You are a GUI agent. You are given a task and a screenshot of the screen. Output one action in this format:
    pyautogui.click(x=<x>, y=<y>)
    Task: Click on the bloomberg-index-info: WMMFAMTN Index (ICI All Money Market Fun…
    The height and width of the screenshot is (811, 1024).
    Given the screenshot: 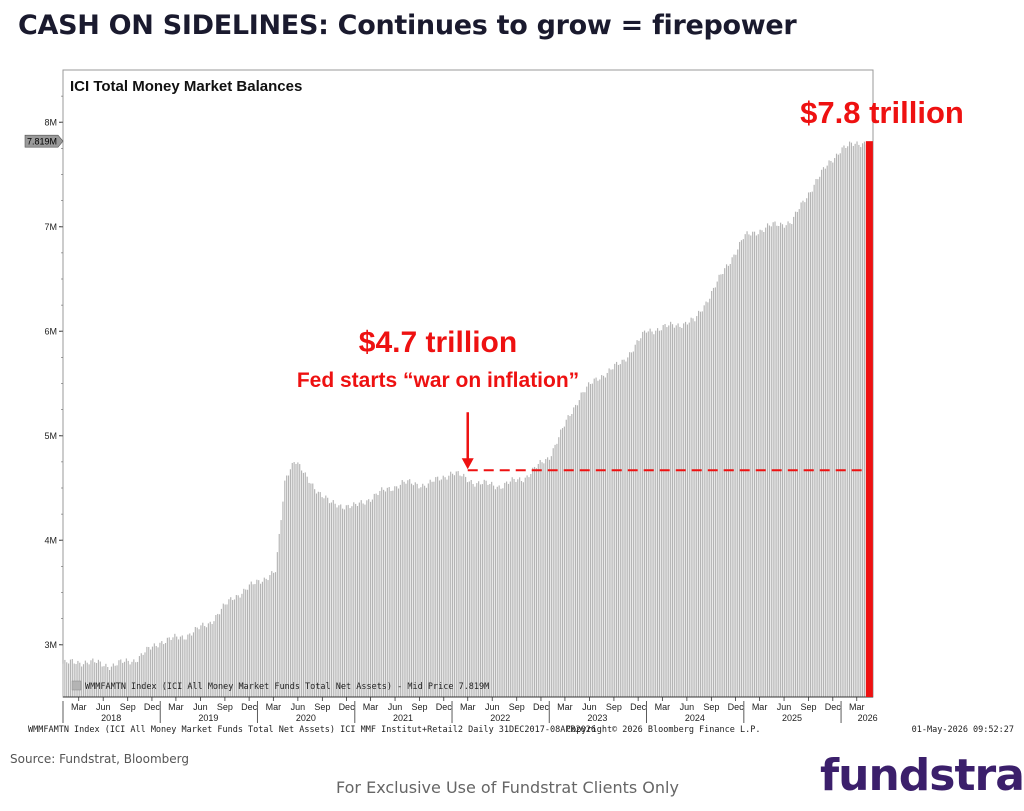 What is the action you would take?
    pyautogui.click(x=312, y=730)
    